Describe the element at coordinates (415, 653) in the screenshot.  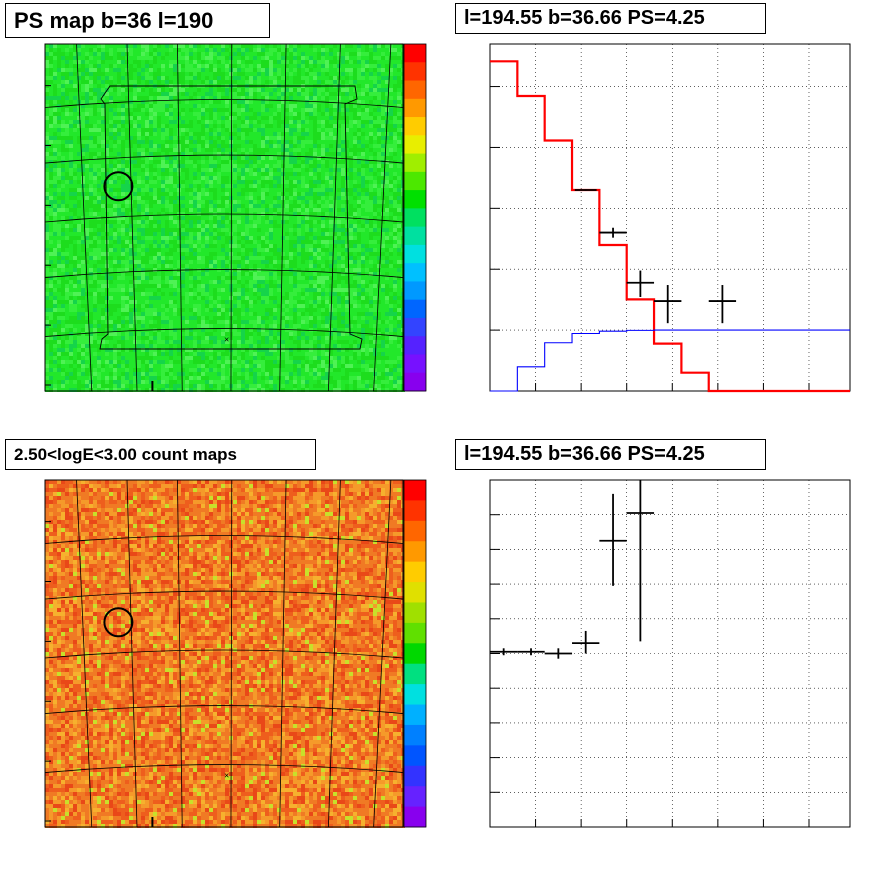
I see `bottom-colorbar` at that location.